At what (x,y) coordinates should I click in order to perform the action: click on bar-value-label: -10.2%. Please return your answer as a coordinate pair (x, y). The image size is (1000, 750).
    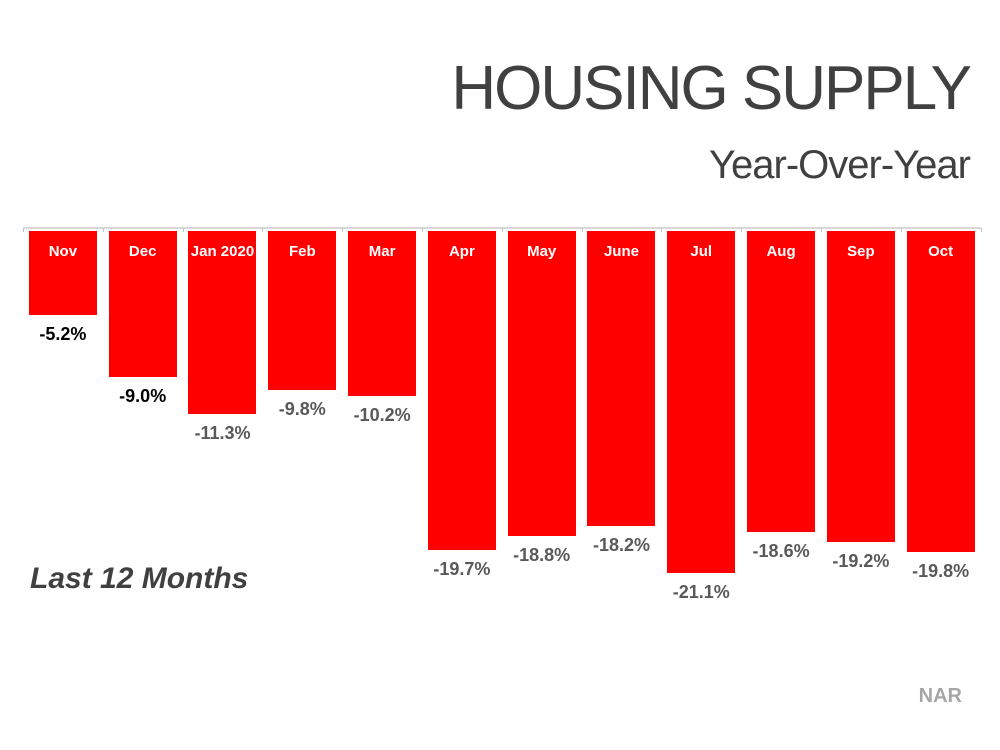
    Looking at the image, I should click on (382, 415).